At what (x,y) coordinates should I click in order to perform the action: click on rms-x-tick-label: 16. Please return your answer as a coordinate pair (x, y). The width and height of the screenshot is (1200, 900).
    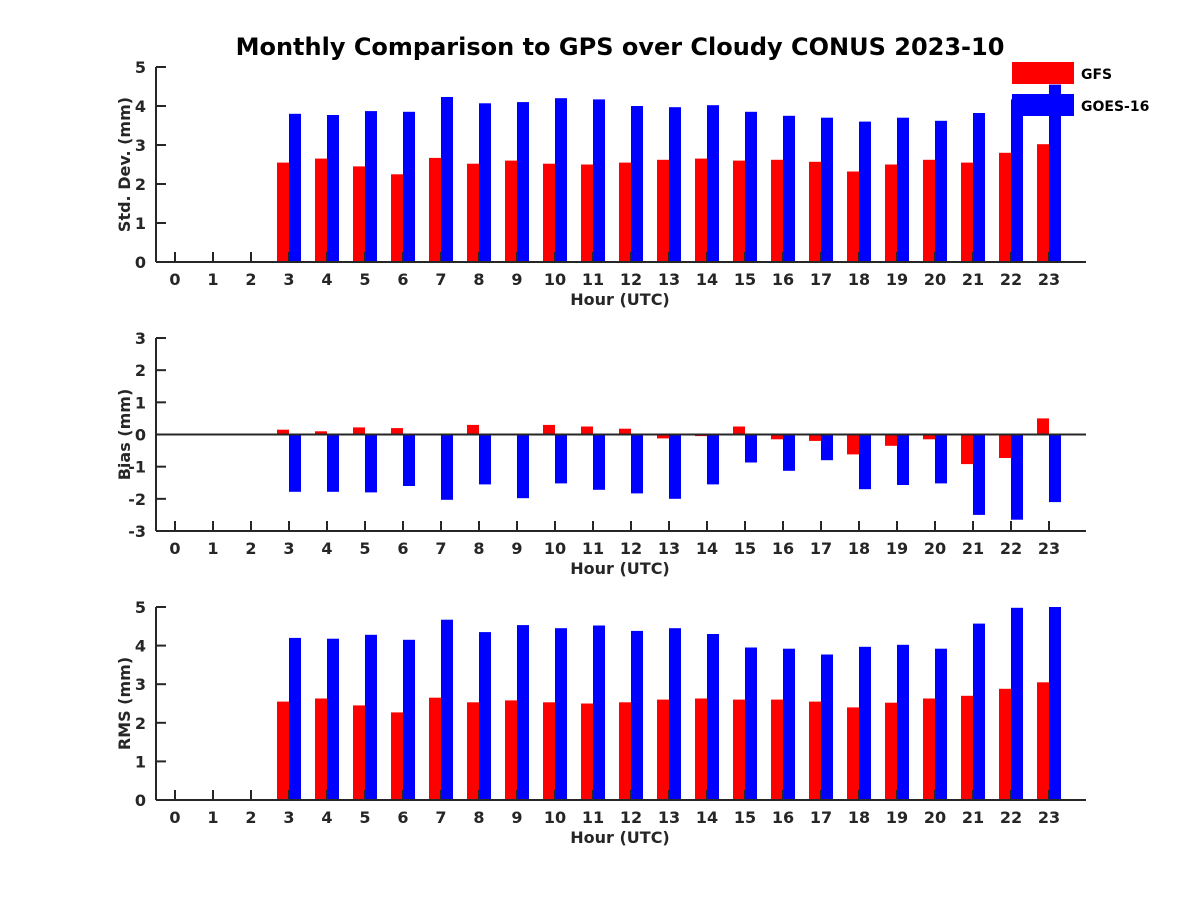
    Looking at the image, I should click on (783, 817).